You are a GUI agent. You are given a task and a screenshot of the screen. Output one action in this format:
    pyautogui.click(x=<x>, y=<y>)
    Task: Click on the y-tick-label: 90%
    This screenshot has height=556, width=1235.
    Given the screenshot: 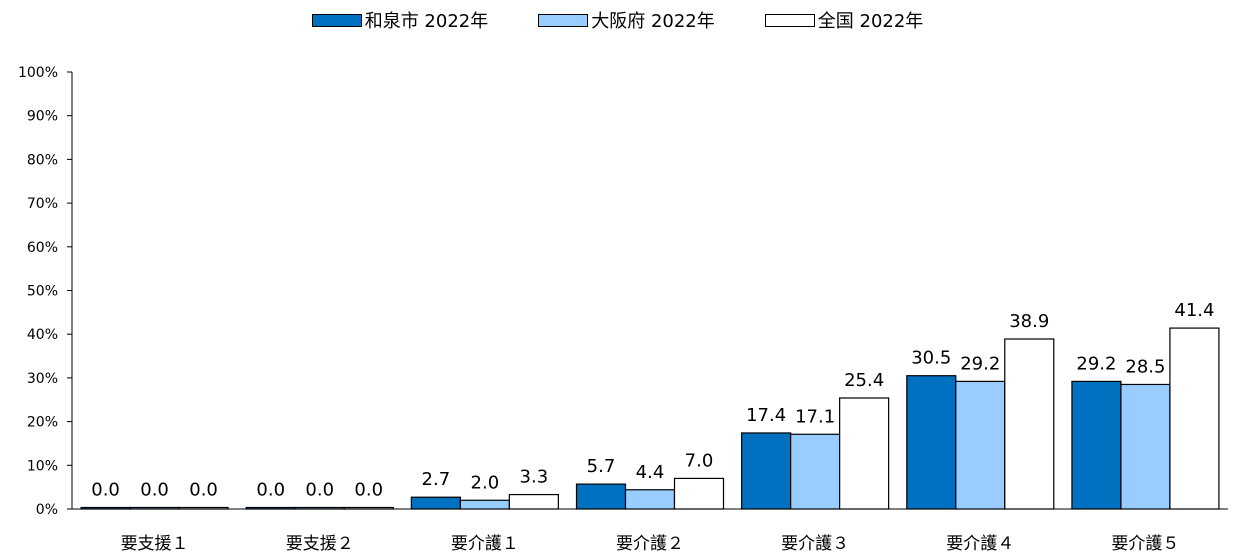 What is the action you would take?
    pyautogui.click(x=42, y=117)
    